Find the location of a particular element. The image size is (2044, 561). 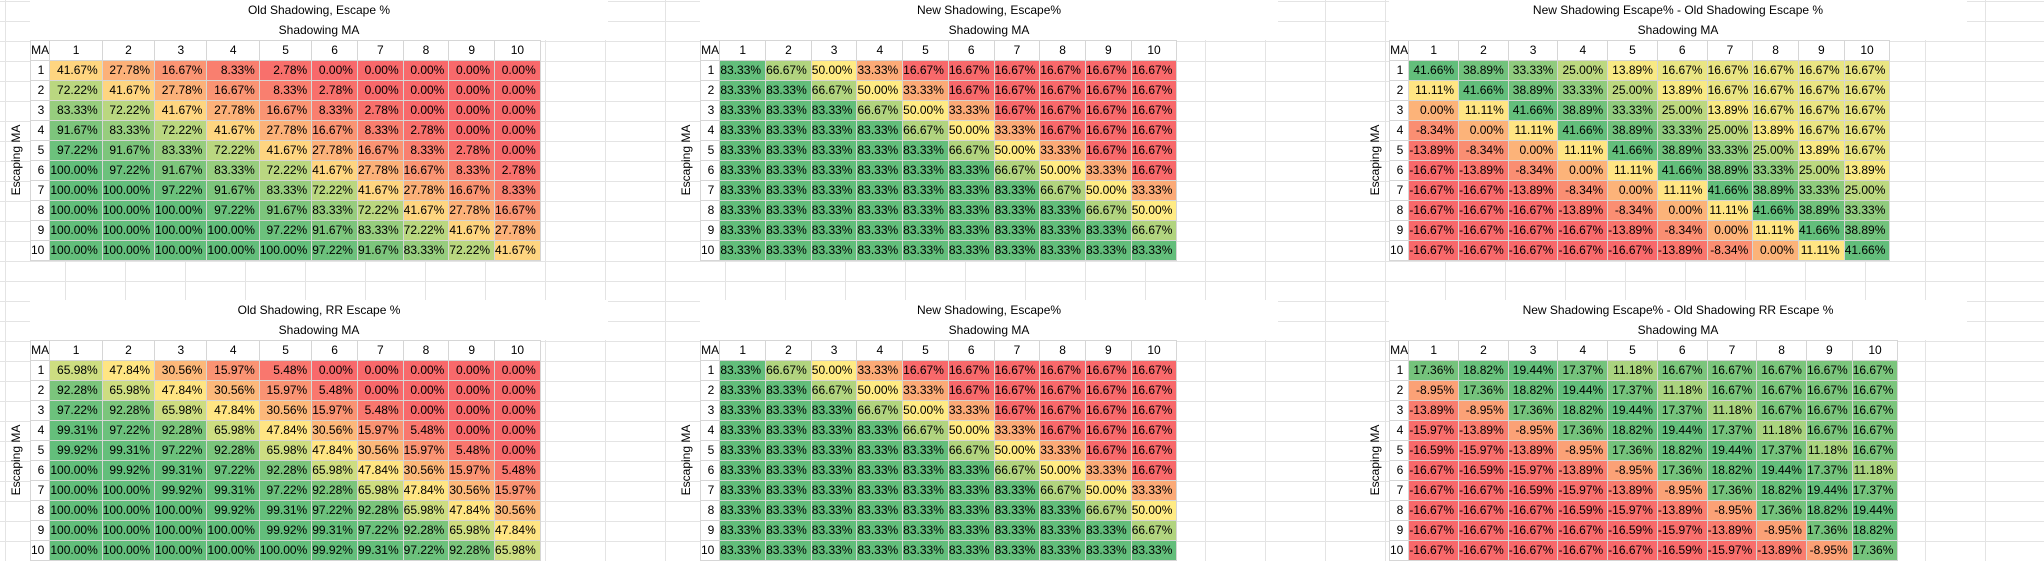

heatmap-cell: -15.97% is located at coordinates (1632, 510).